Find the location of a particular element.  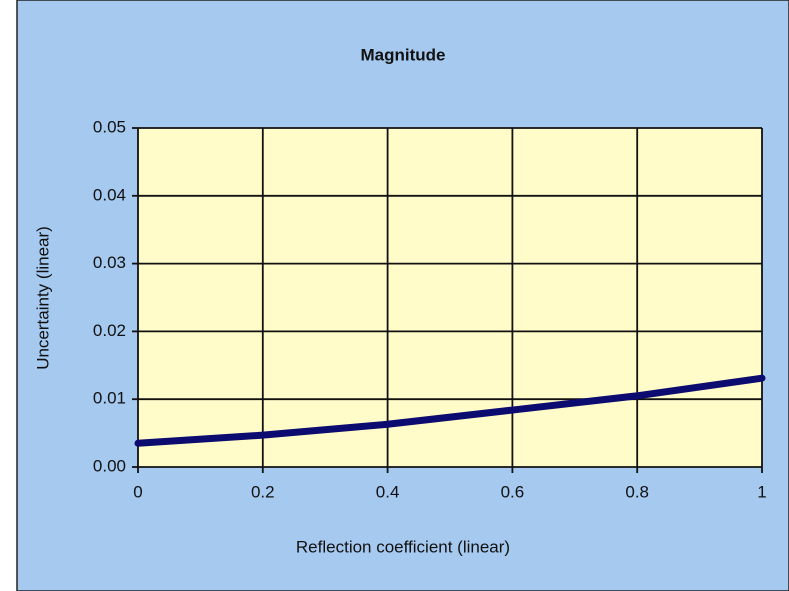

y-tick-label: 0.05 is located at coordinates (109, 126).